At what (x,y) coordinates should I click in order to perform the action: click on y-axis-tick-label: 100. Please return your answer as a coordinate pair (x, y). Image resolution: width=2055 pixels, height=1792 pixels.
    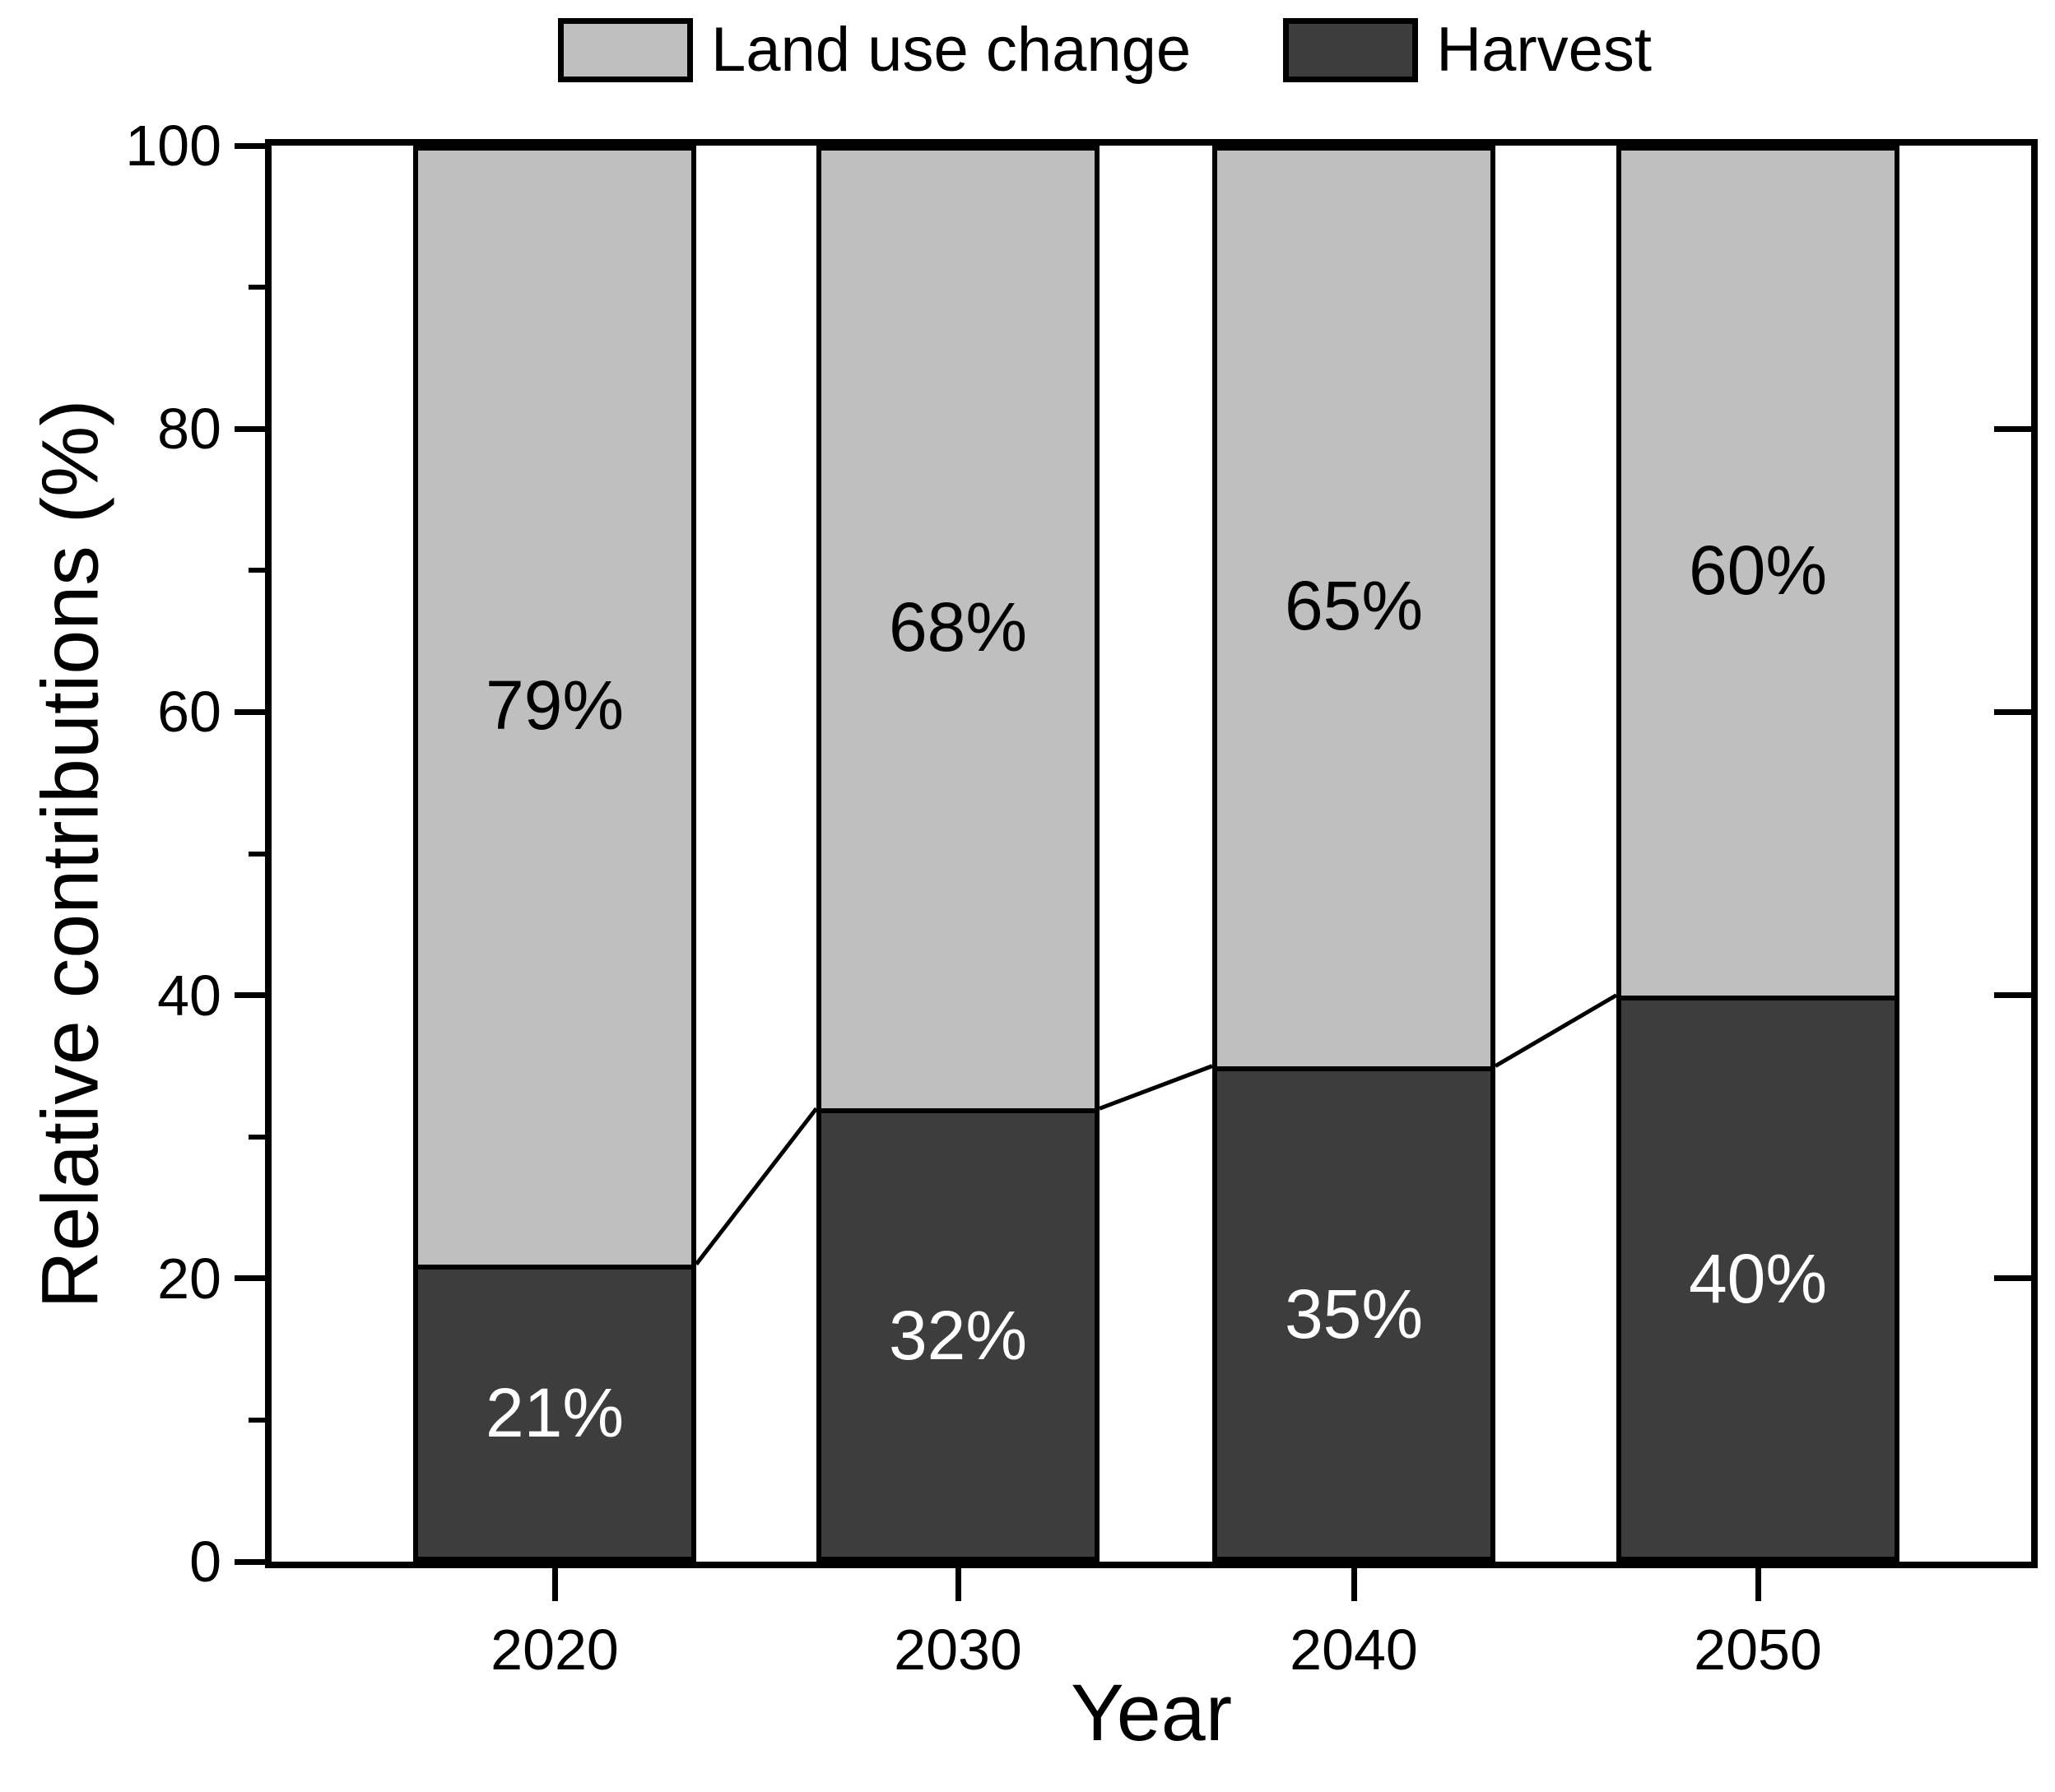
    Looking at the image, I should click on (173, 146).